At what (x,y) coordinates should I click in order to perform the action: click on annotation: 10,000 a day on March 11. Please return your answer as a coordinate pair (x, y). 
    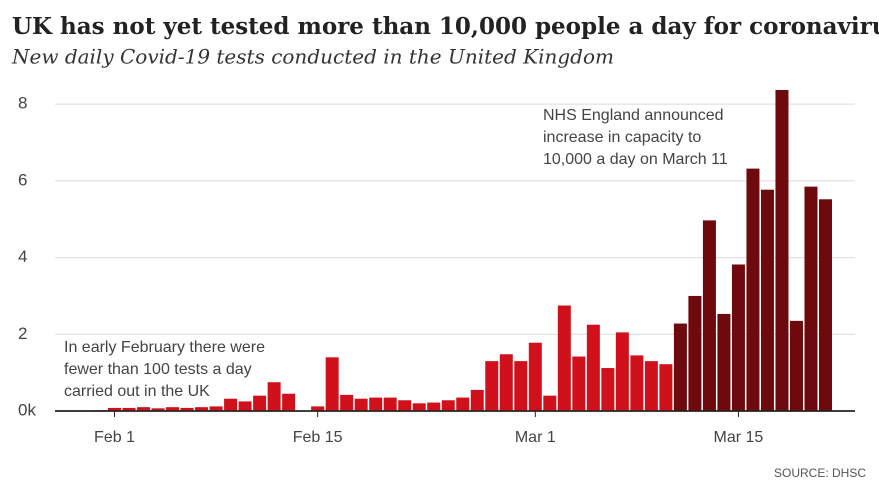
    Looking at the image, I should click on (635, 159).